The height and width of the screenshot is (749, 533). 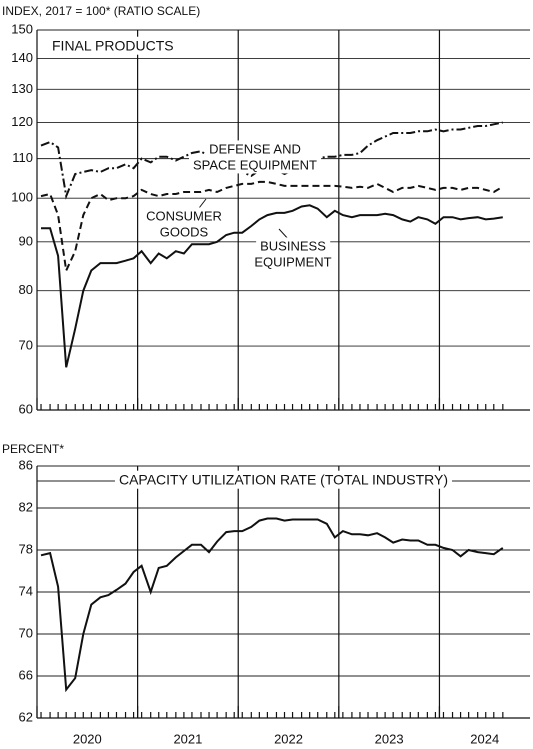 I want to click on chart-title: FINAL PRODUCTS, so click(x=113, y=46).